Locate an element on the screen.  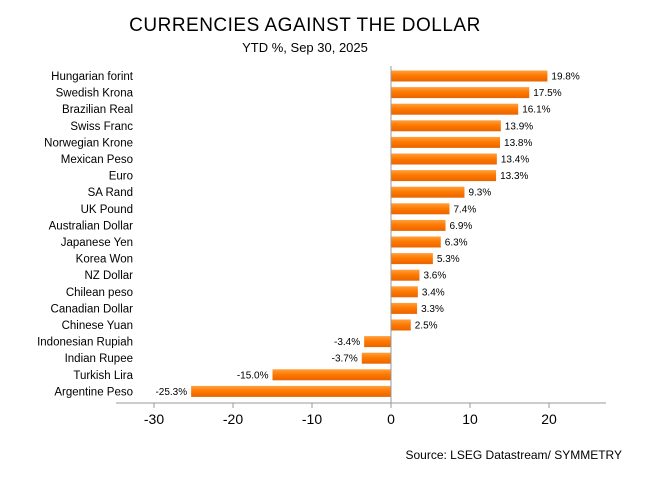
category-label: Turkish Lira is located at coordinates (103, 376).